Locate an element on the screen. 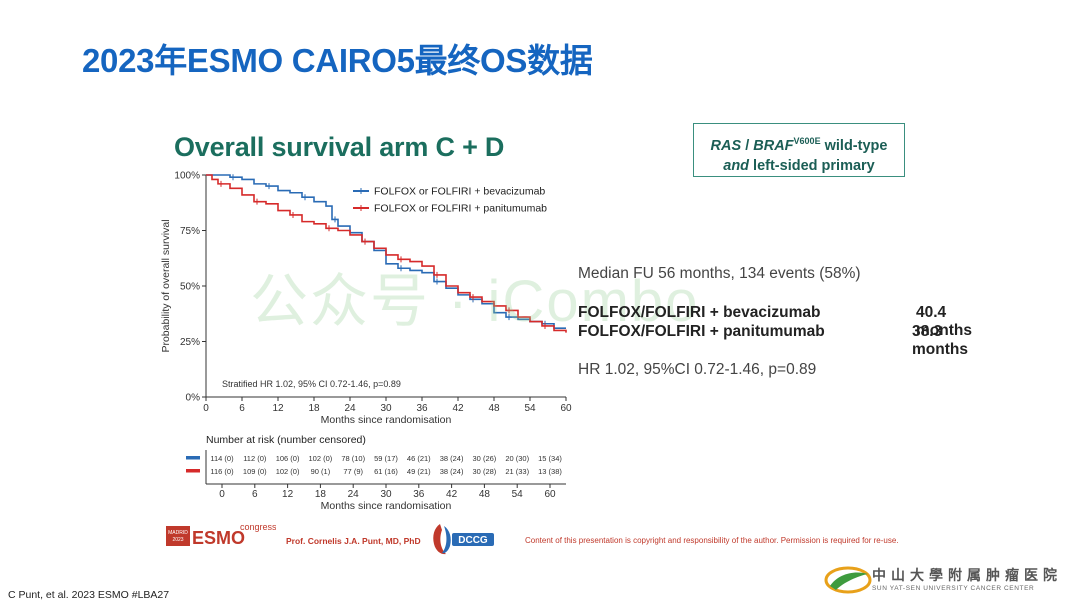 Image resolution: width=1080 pixels, height=608 pixels. km-curve-panitumumab is located at coordinates (386, 253).